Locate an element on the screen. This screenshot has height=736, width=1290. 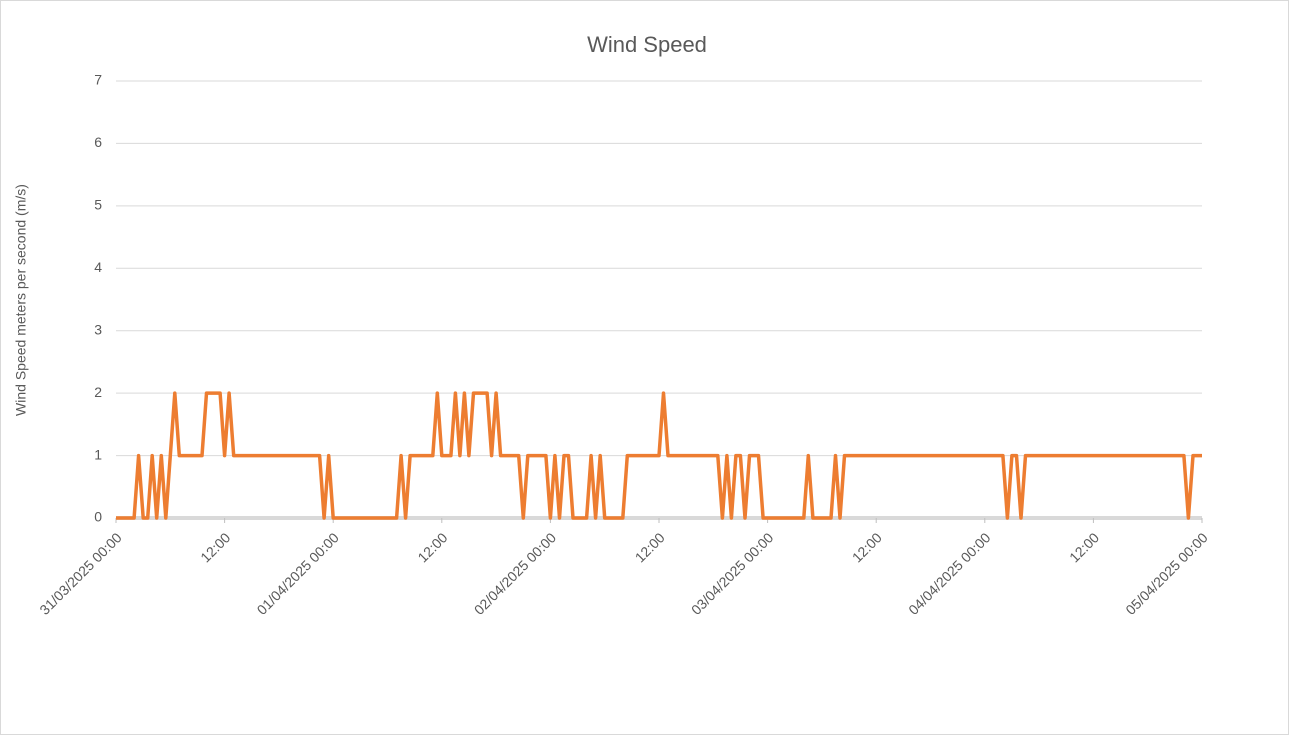
y-tick-label: 7 is located at coordinates (98, 80).